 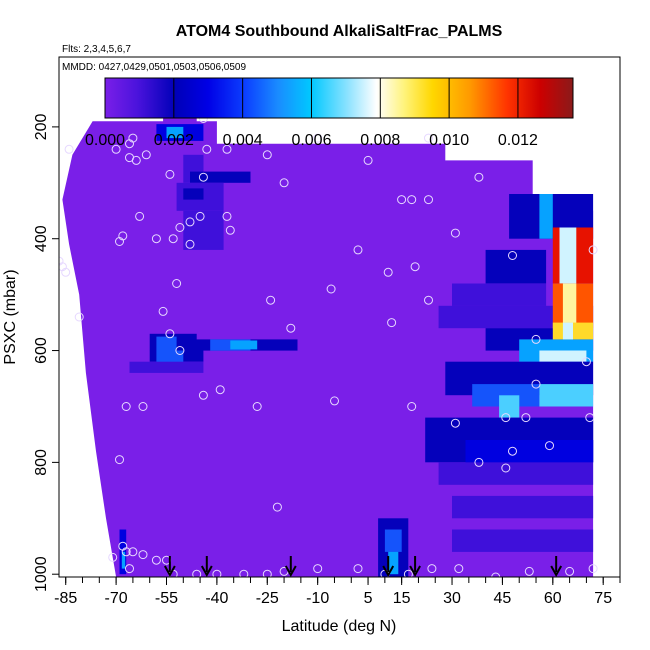 I want to click on colorbar: 0.000 0.002 0.004 0.006 0.008 0.010 0.012, so click(x=329, y=113).